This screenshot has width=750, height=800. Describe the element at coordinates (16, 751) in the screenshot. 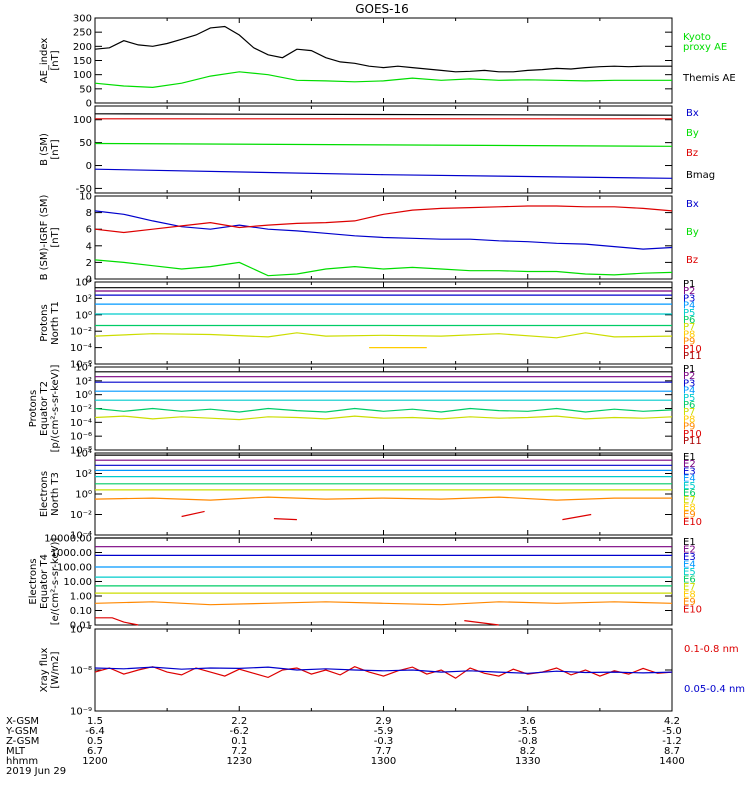

I see `x-row-label: MLT` at that location.